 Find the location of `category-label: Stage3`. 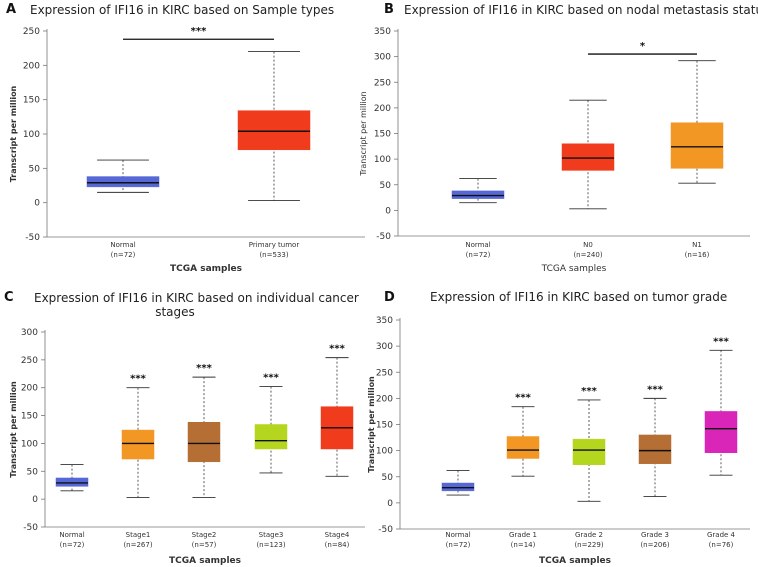

category-label: Stage3 is located at coordinates (271, 535).